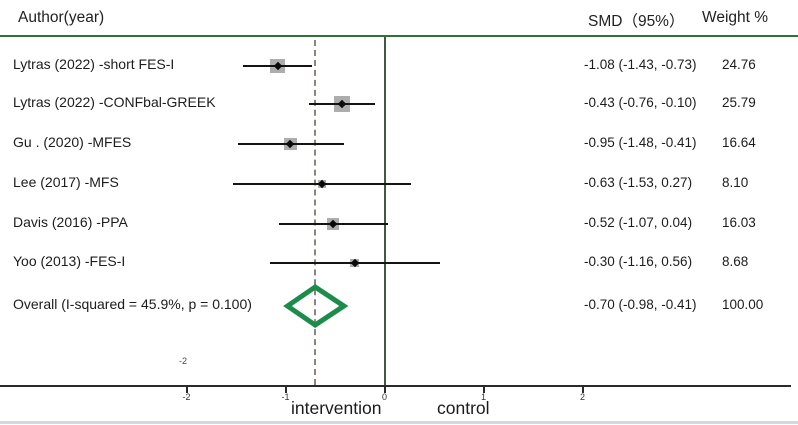 This screenshot has width=798, height=425. What do you see at coordinates (640, 102) in the screenshot?
I see `study-smd-value: -0.43 (-0.76, -0.10)` at bounding box center [640, 102].